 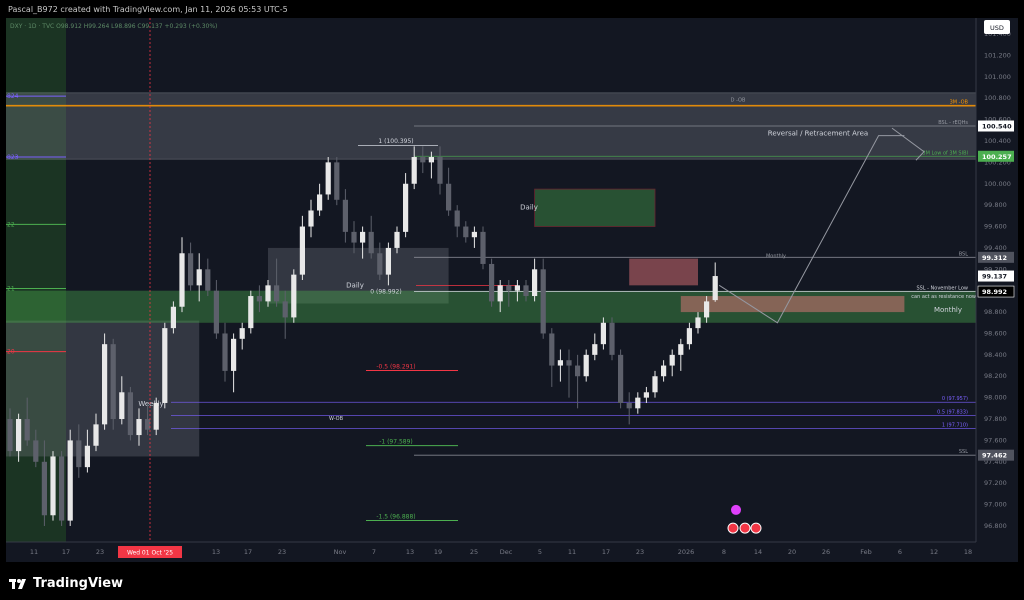 I want to click on y-tick-label-9: 99.600, so click(x=995, y=227).